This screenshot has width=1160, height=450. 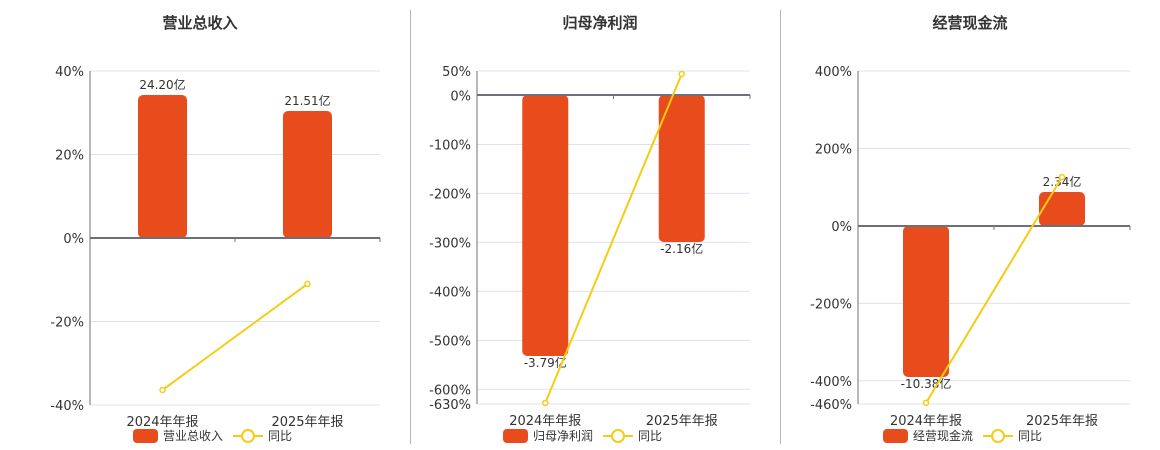 I want to click on y-tick-label: 20%, so click(x=69, y=156).